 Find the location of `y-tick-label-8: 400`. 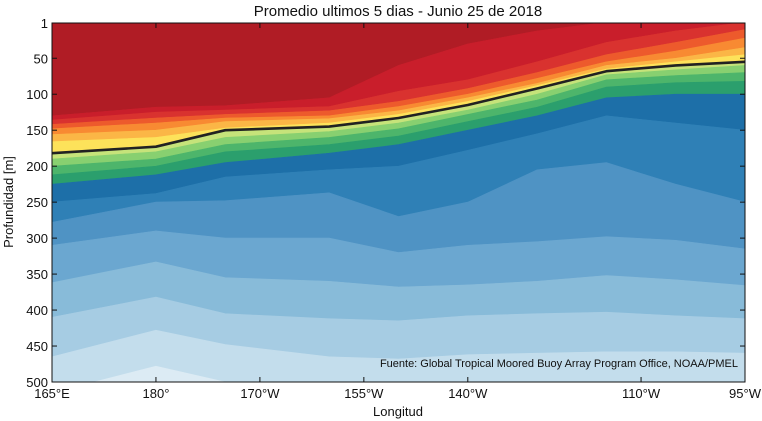

y-tick-label-8: 400 is located at coordinates (37, 310).